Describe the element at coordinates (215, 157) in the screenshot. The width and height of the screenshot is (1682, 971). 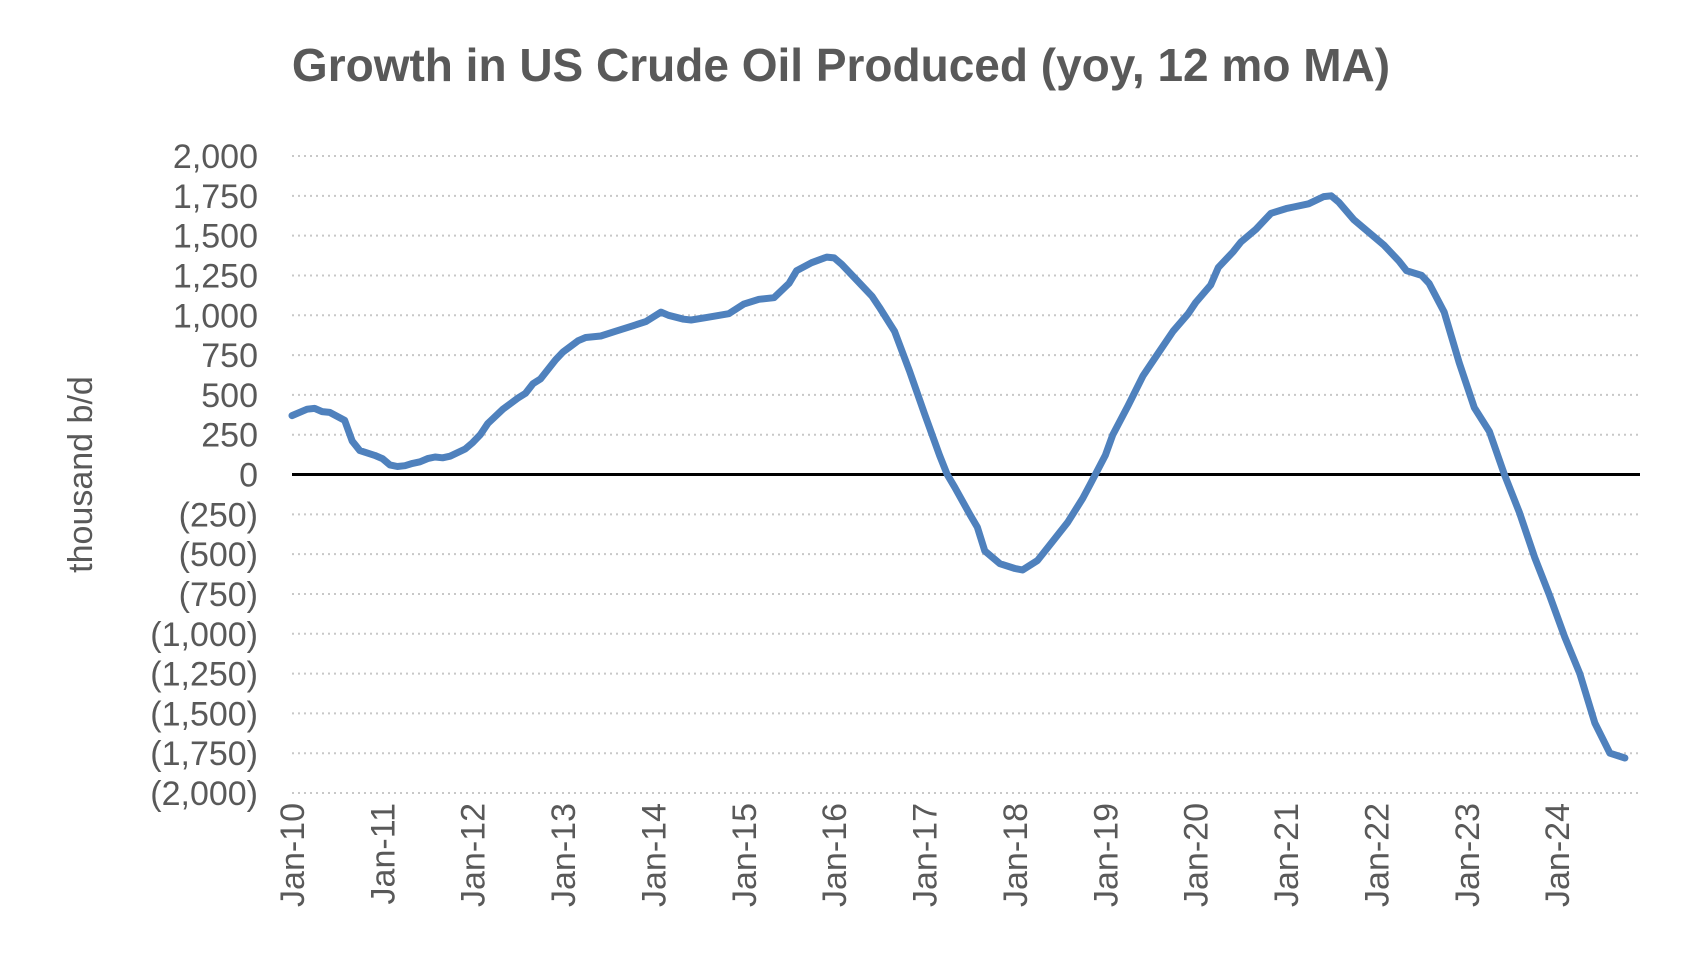
I see `y-tick-label: 2,000` at that location.